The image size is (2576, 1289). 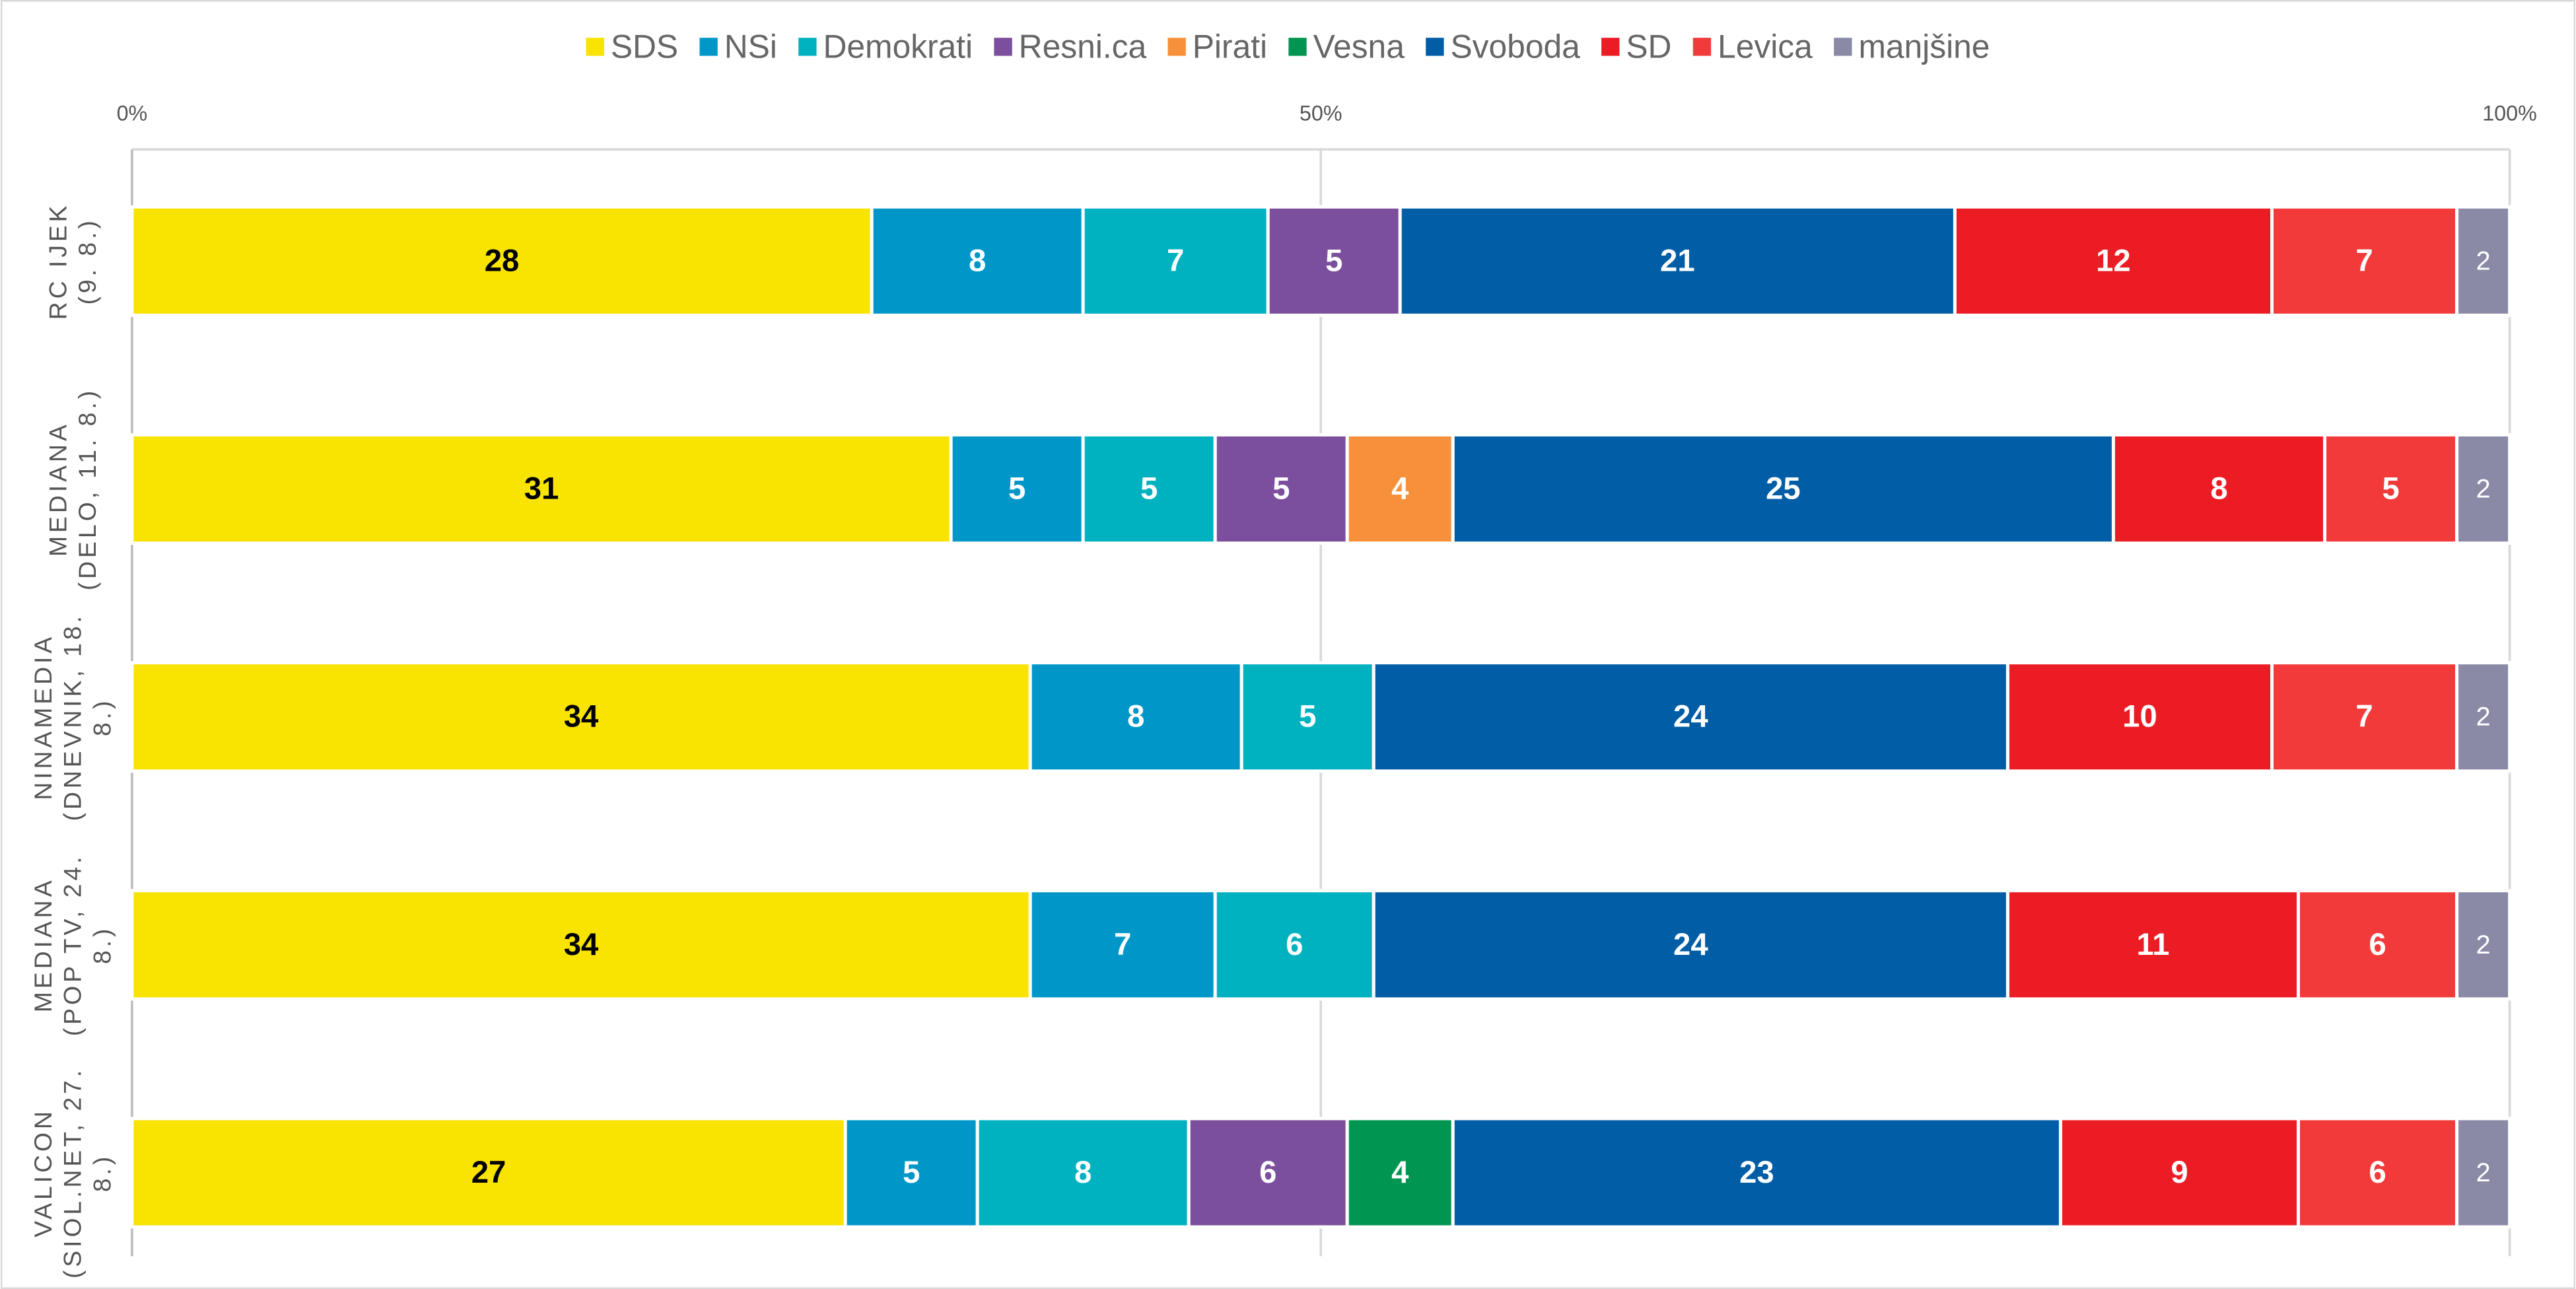 I want to click on legend-item: SD, so click(x=1636, y=46).